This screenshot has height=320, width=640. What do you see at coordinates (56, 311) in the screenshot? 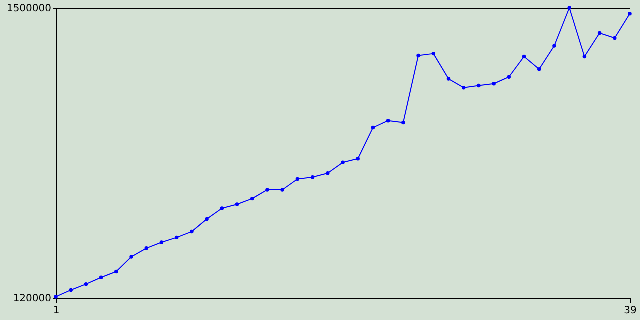
I see `x-tick-label: 1` at bounding box center [56, 311].